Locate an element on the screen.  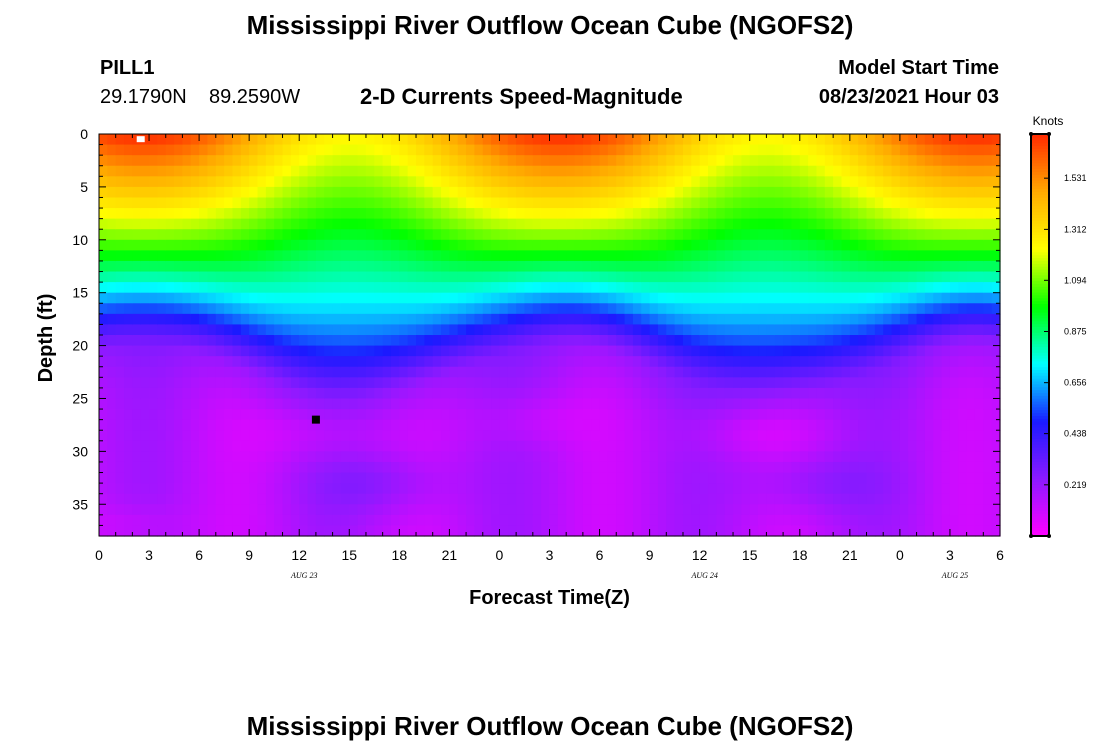
y-tick-label: 10 is located at coordinates (80, 240).